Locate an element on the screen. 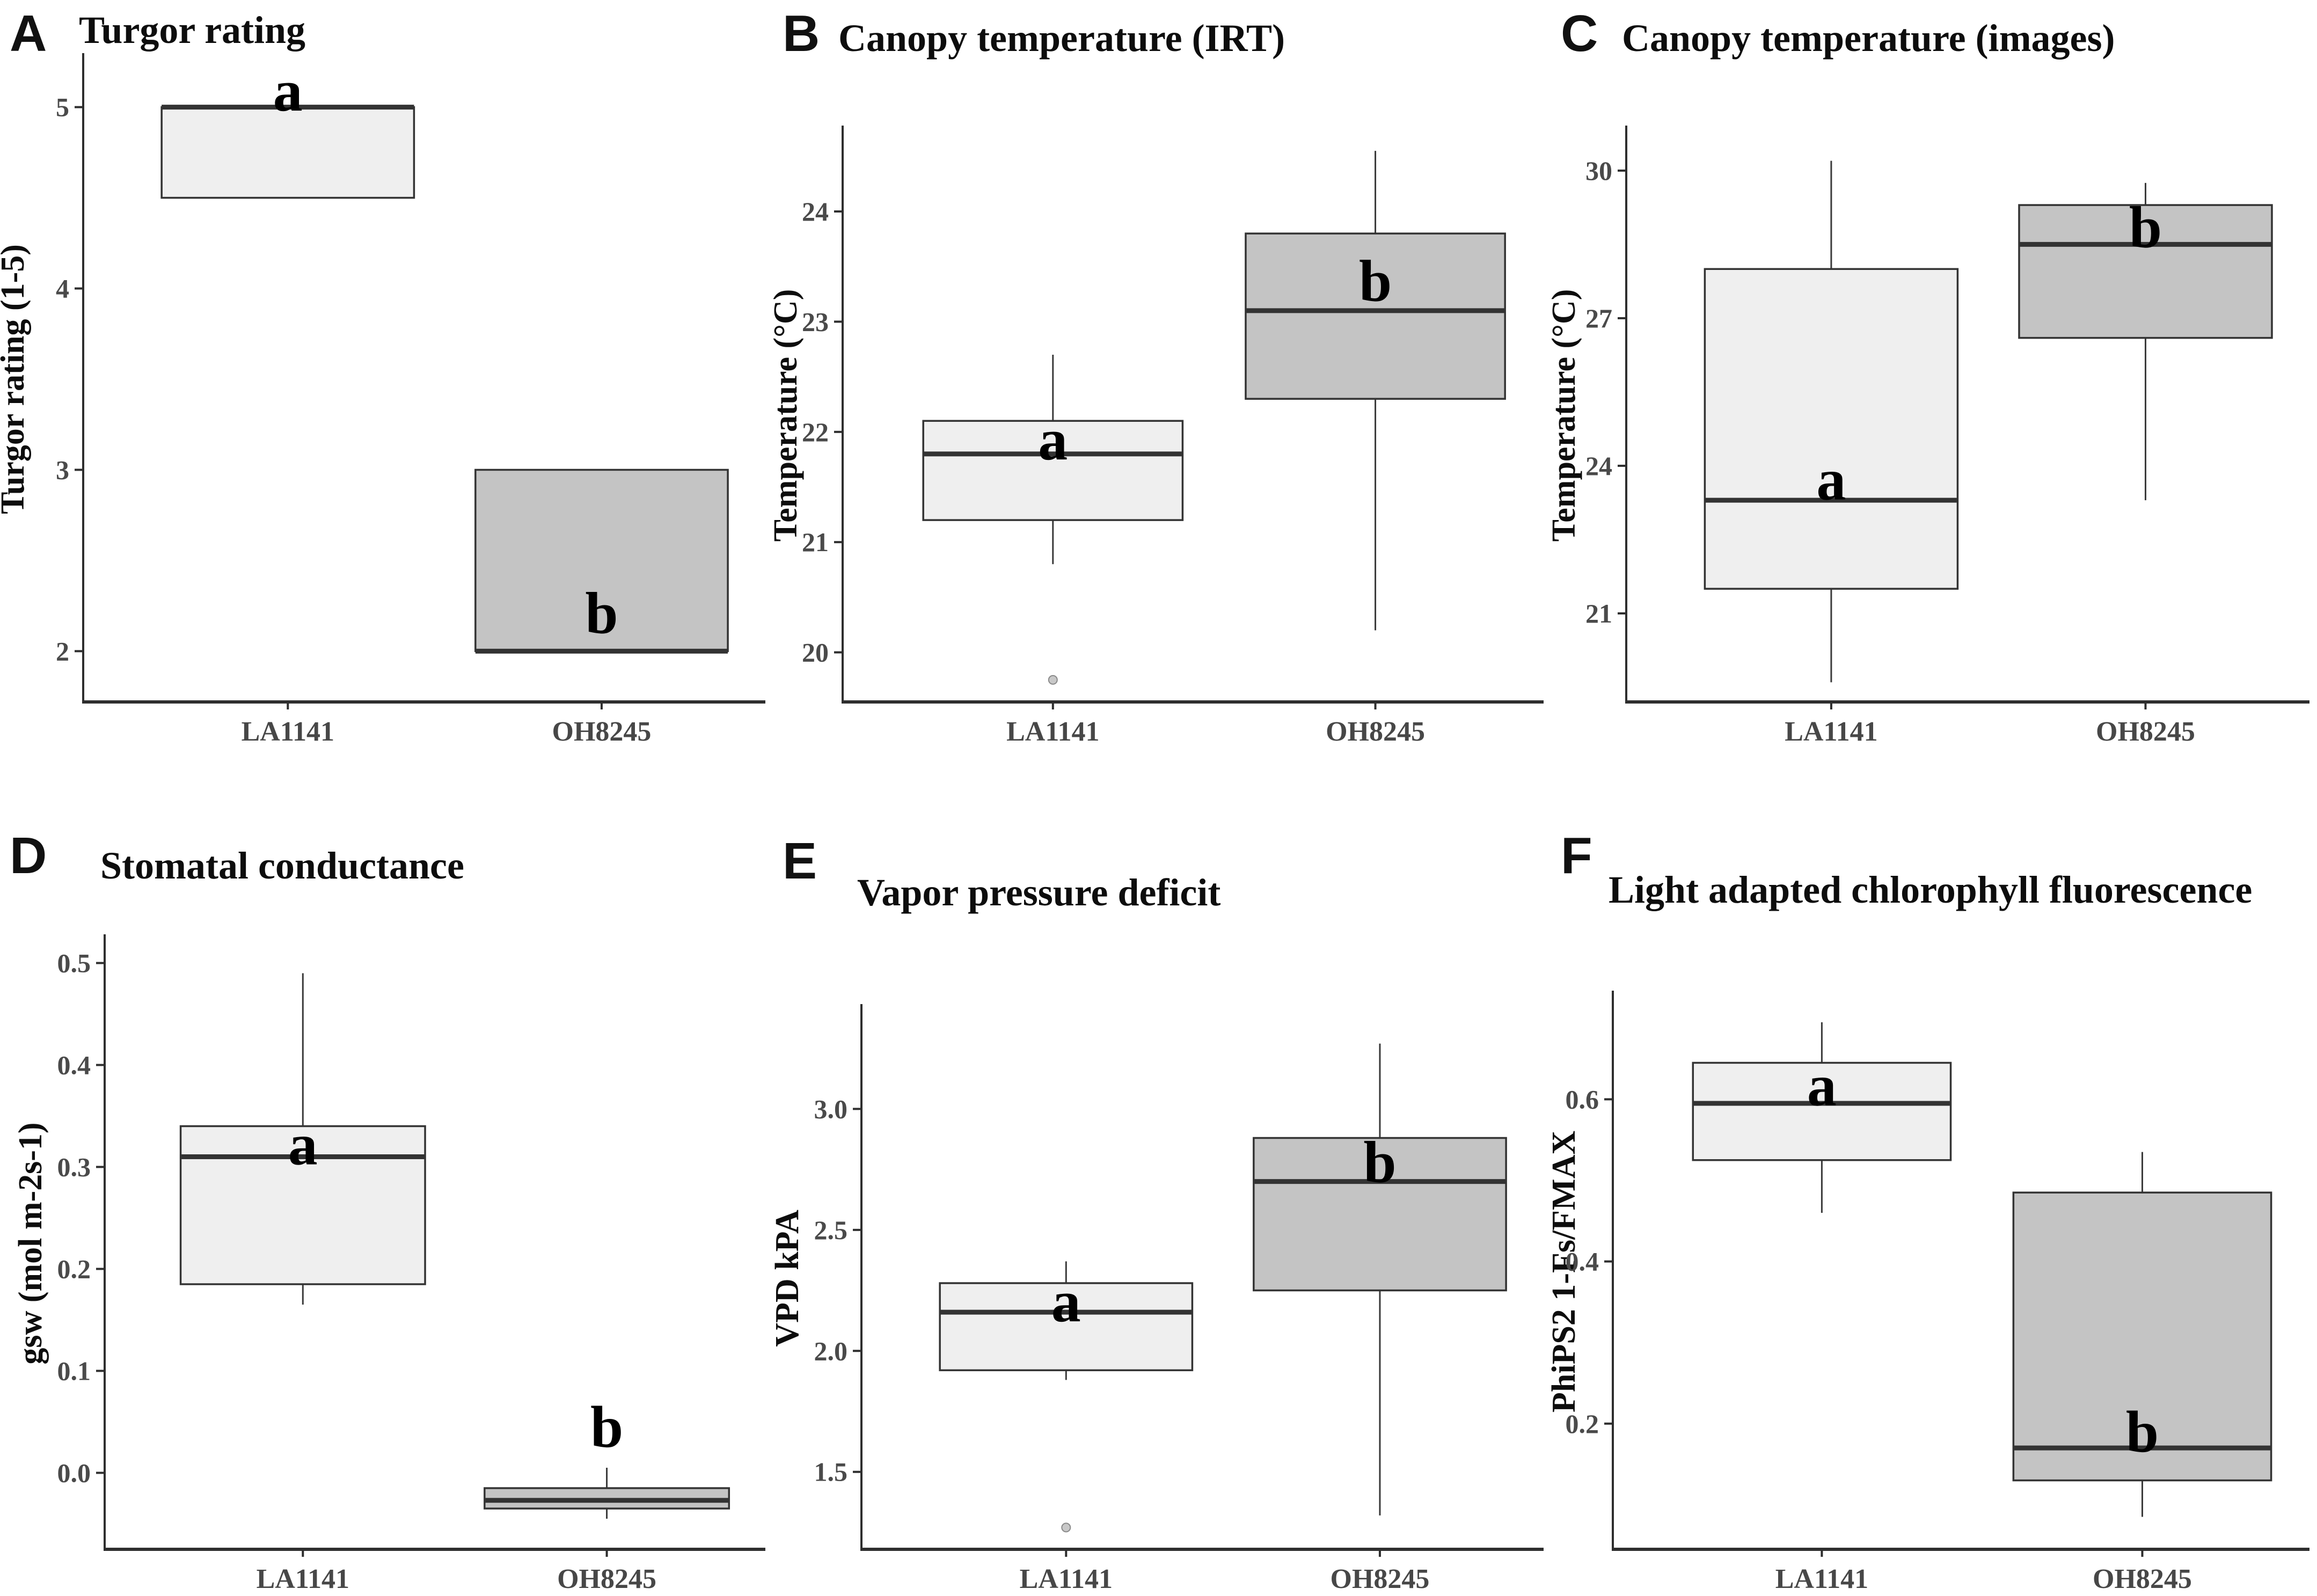  y-tick-label: 2.5 is located at coordinates (831, 1230).